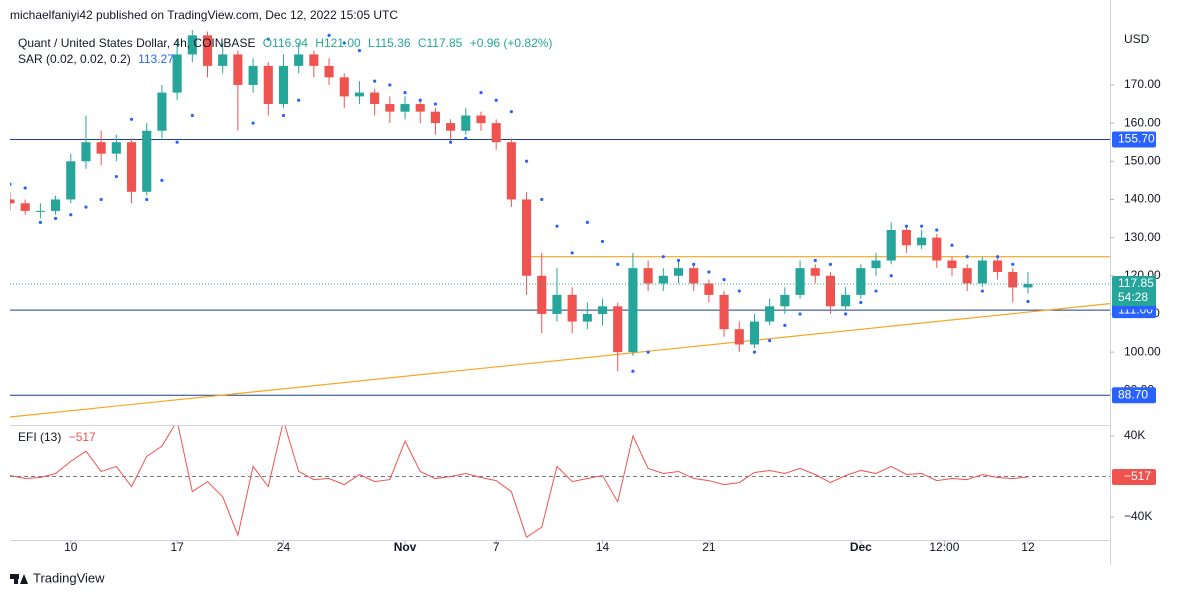 Image resolution: width=1194 pixels, height=597 pixels. I want to click on y-tick-label: 140.00, so click(1142, 199).